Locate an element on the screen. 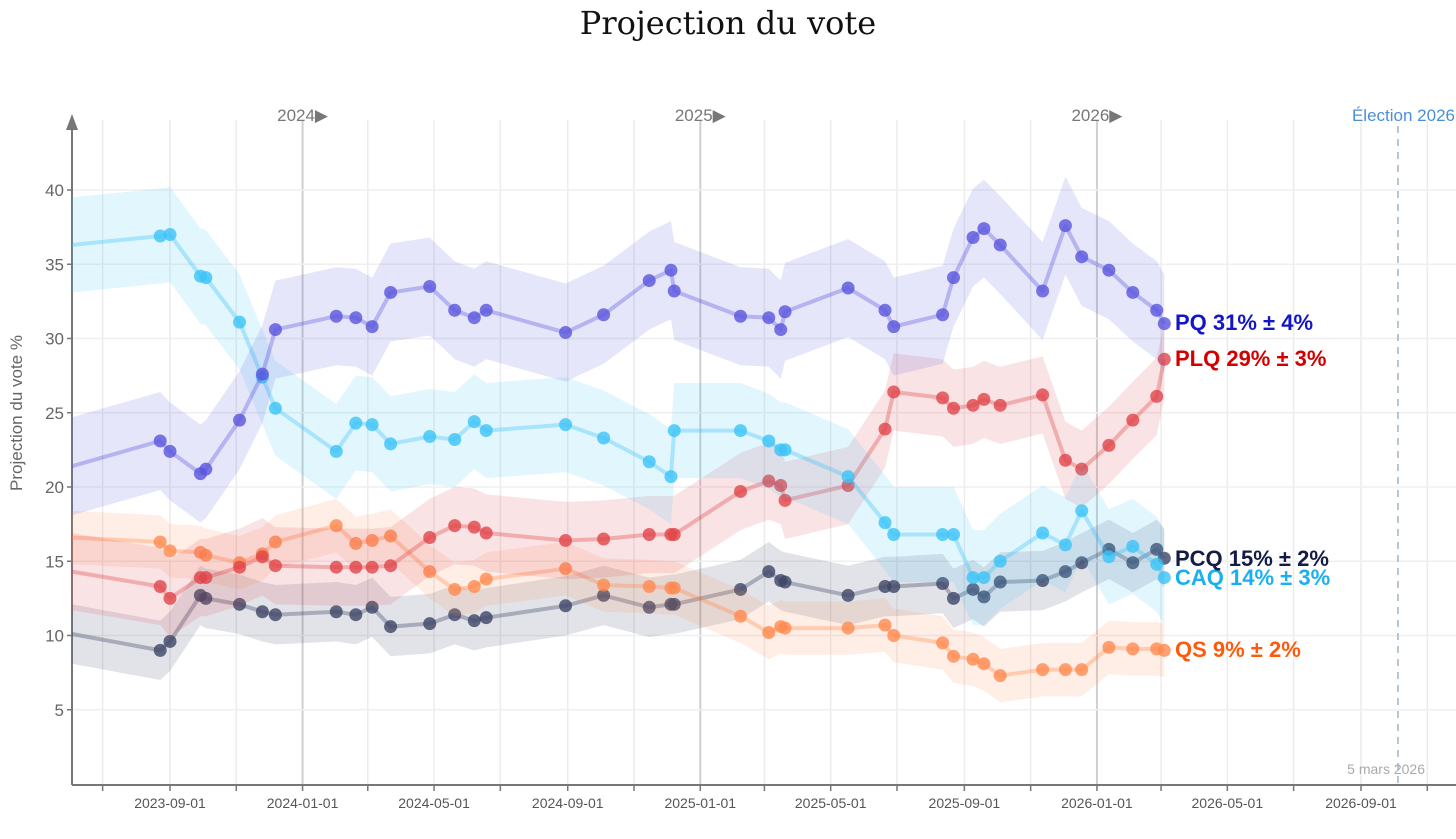 The width and height of the screenshot is (1456, 839). end-label-pq: PQ 31% ± 4% is located at coordinates (1244, 322).